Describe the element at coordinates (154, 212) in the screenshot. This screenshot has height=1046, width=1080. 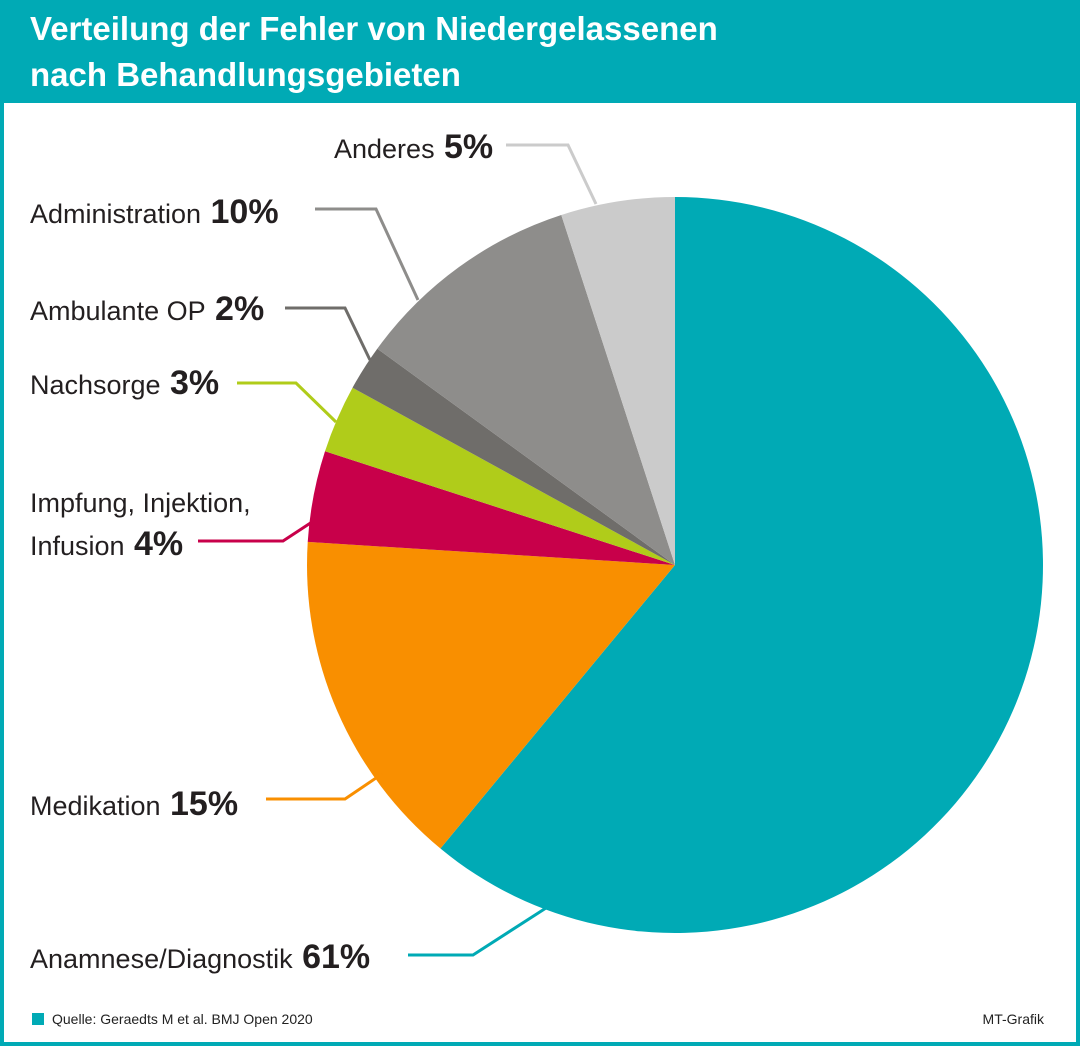
I see `slice-label-administration: Administration 10%` at that location.